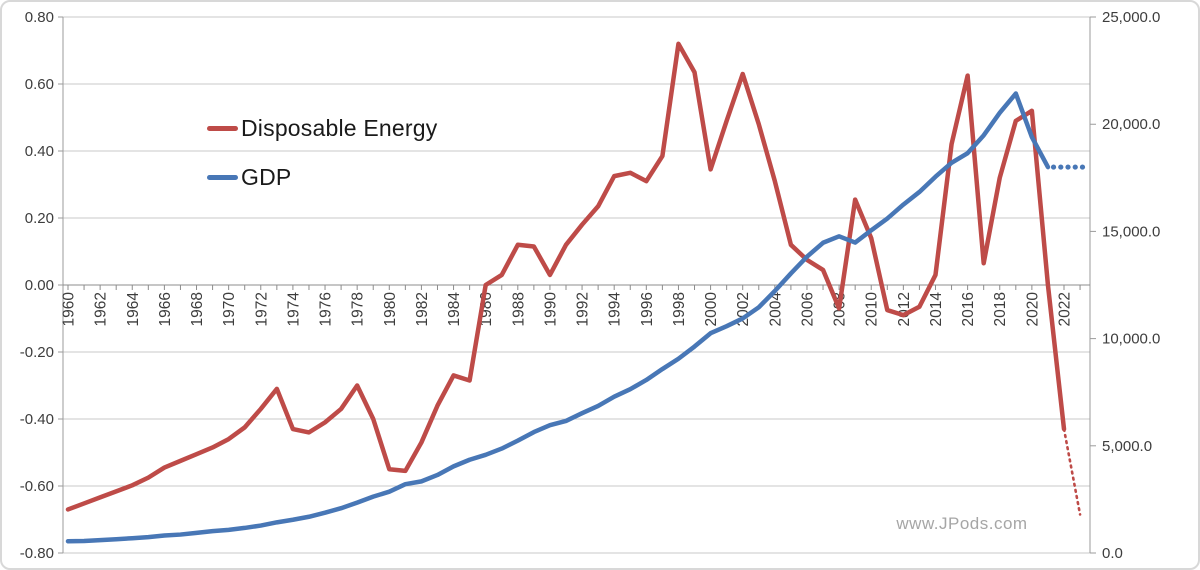 This screenshot has width=1200, height=570. Describe the element at coordinates (37, 553) in the screenshot. I see `left-axis-tick-label: -0.80` at that location.